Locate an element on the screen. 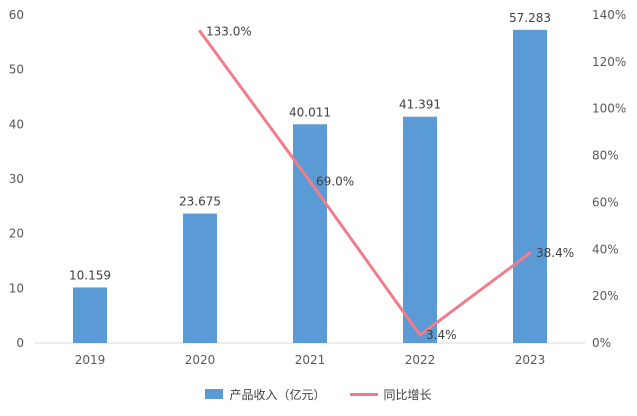  y-tick-label: 10 is located at coordinates (16, 288).